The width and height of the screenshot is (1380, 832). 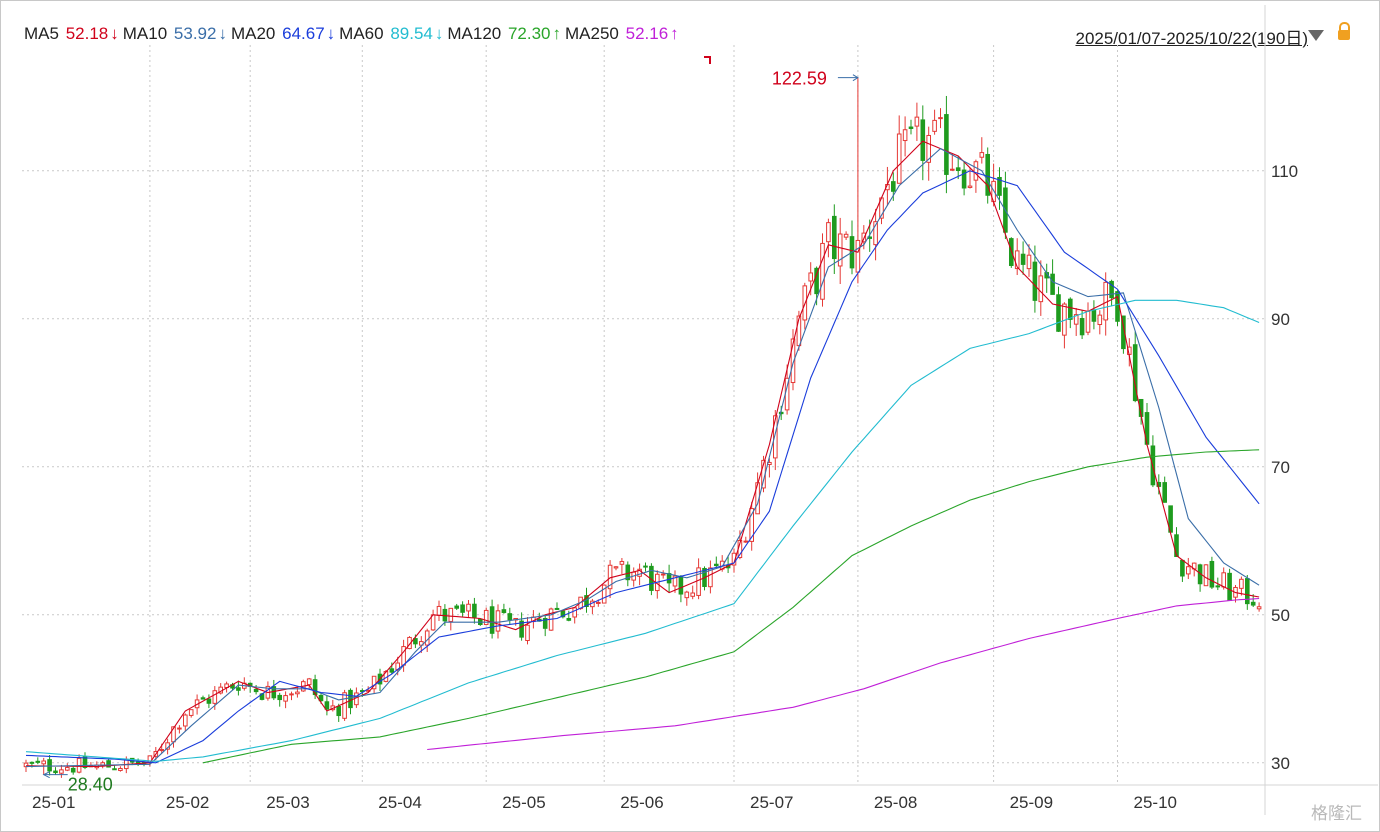 What do you see at coordinates (303, 33) in the screenshot?
I see `ma-legend-value: 64.67` at bounding box center [303, 33].